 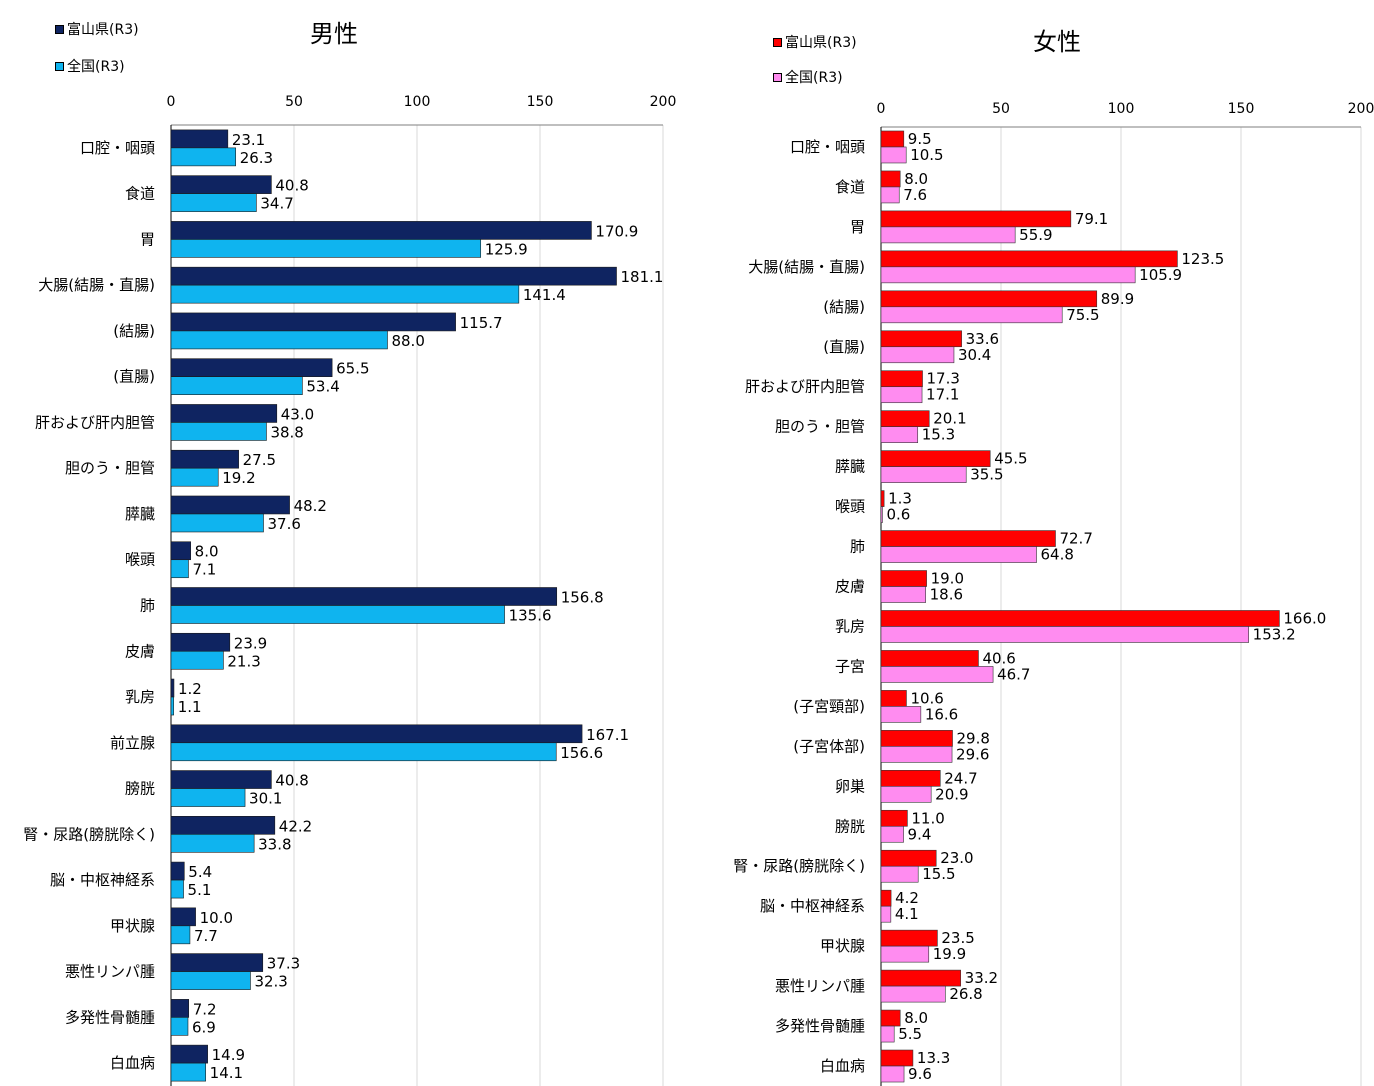 I want to click on data-label: 21.3, so click(x=243, y=661).